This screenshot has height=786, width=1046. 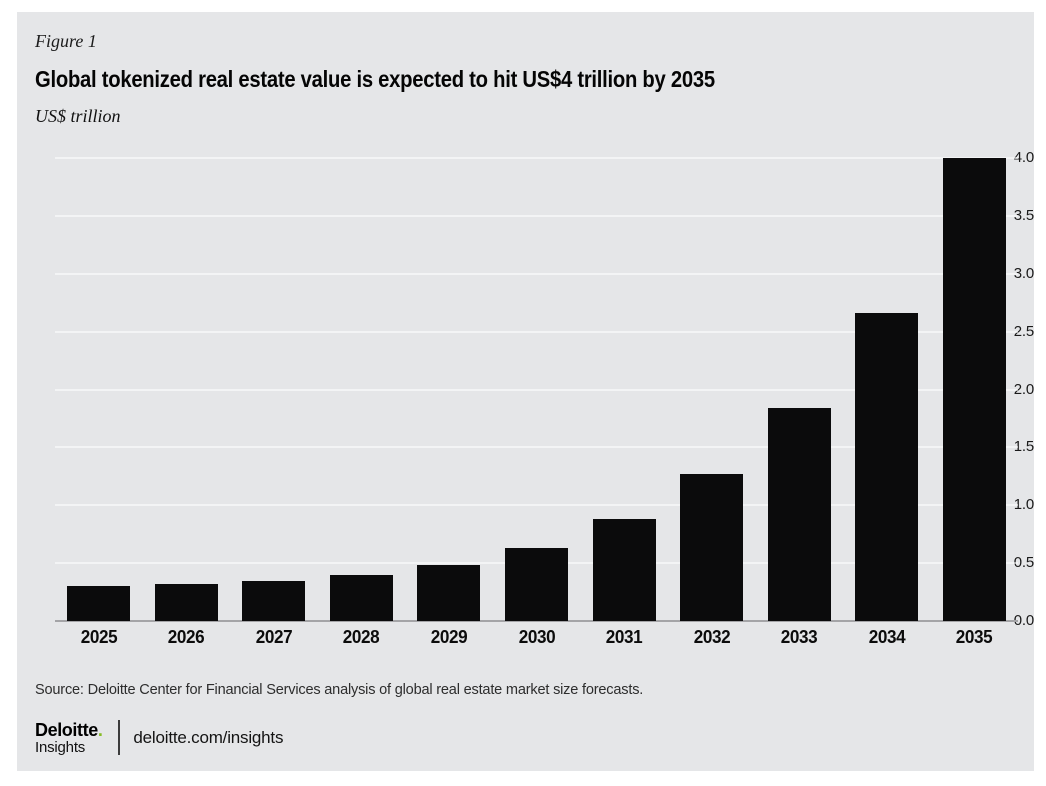 I want to click on x-tick-label: 2033, so click(x=799, y=637).